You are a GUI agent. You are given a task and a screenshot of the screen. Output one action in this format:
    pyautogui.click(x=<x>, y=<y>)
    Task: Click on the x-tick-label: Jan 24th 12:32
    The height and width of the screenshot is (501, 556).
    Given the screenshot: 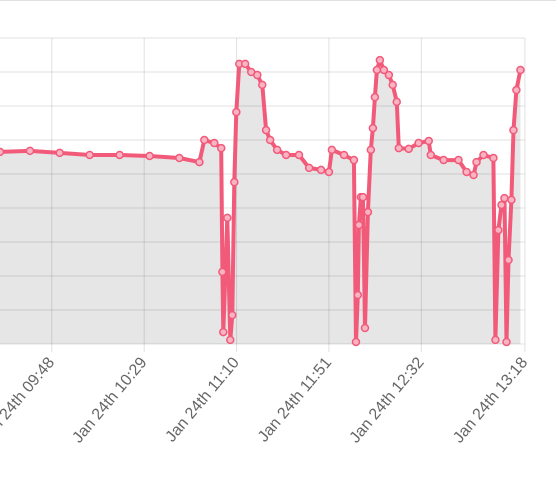 What is the action you would take?
    pyautogui.click(x=387, y=400)
    